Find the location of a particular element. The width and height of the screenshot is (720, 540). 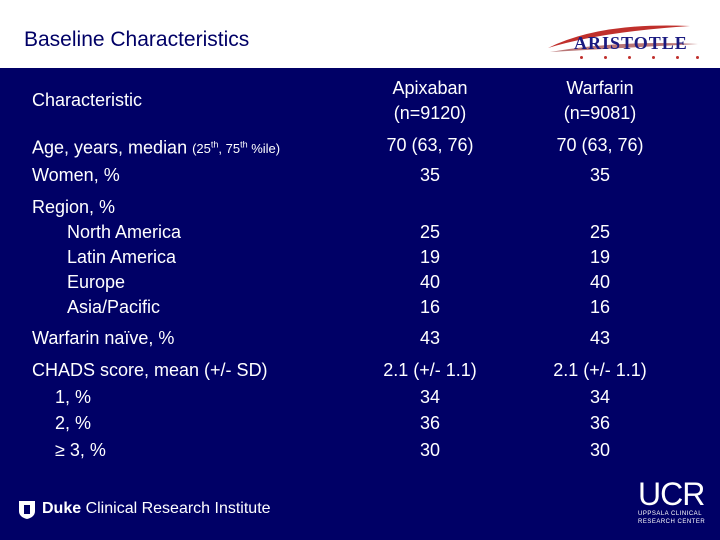

row-age-apixaban: 70 (63, 76) is located at coordinates (430, 145).